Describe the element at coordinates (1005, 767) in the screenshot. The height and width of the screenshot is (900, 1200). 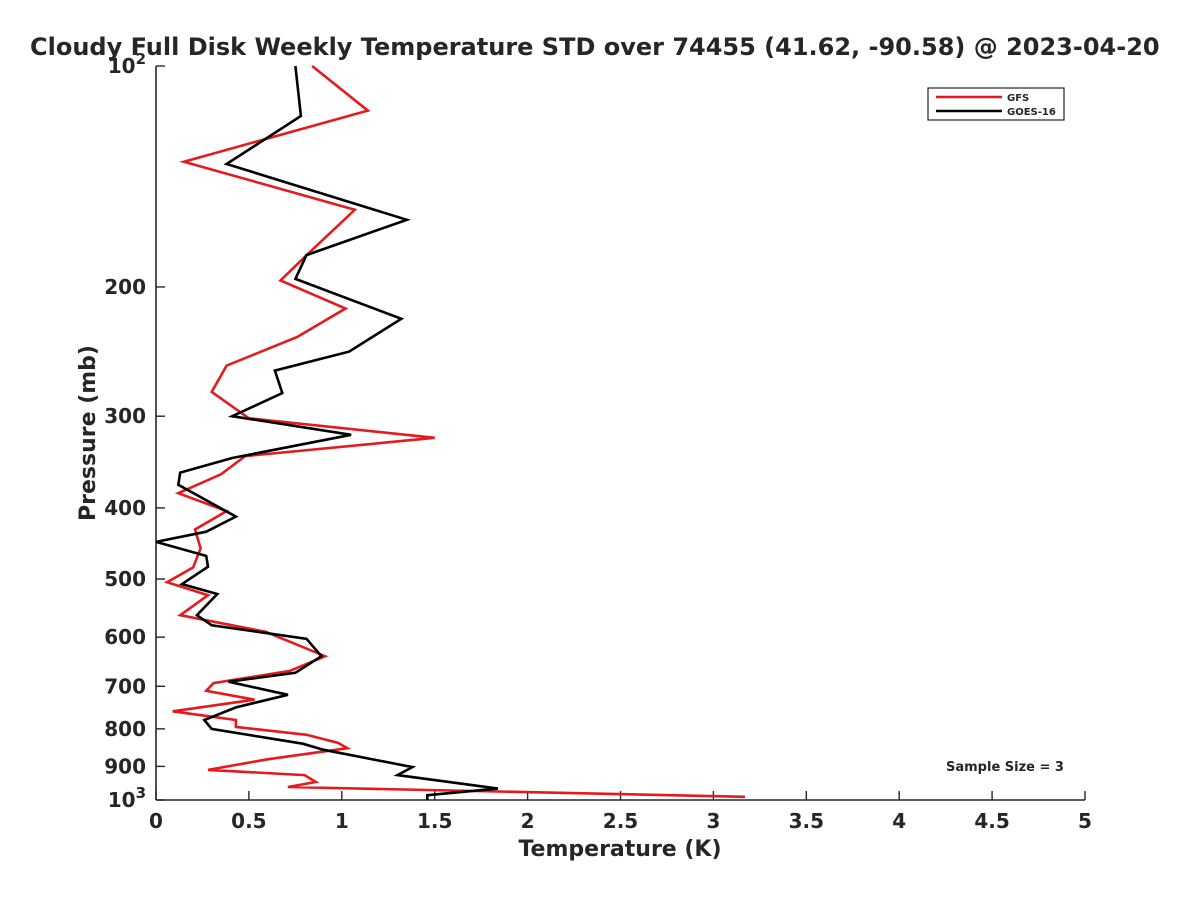
I see `sample-size-annotation: Sample Size = 3` at that location.